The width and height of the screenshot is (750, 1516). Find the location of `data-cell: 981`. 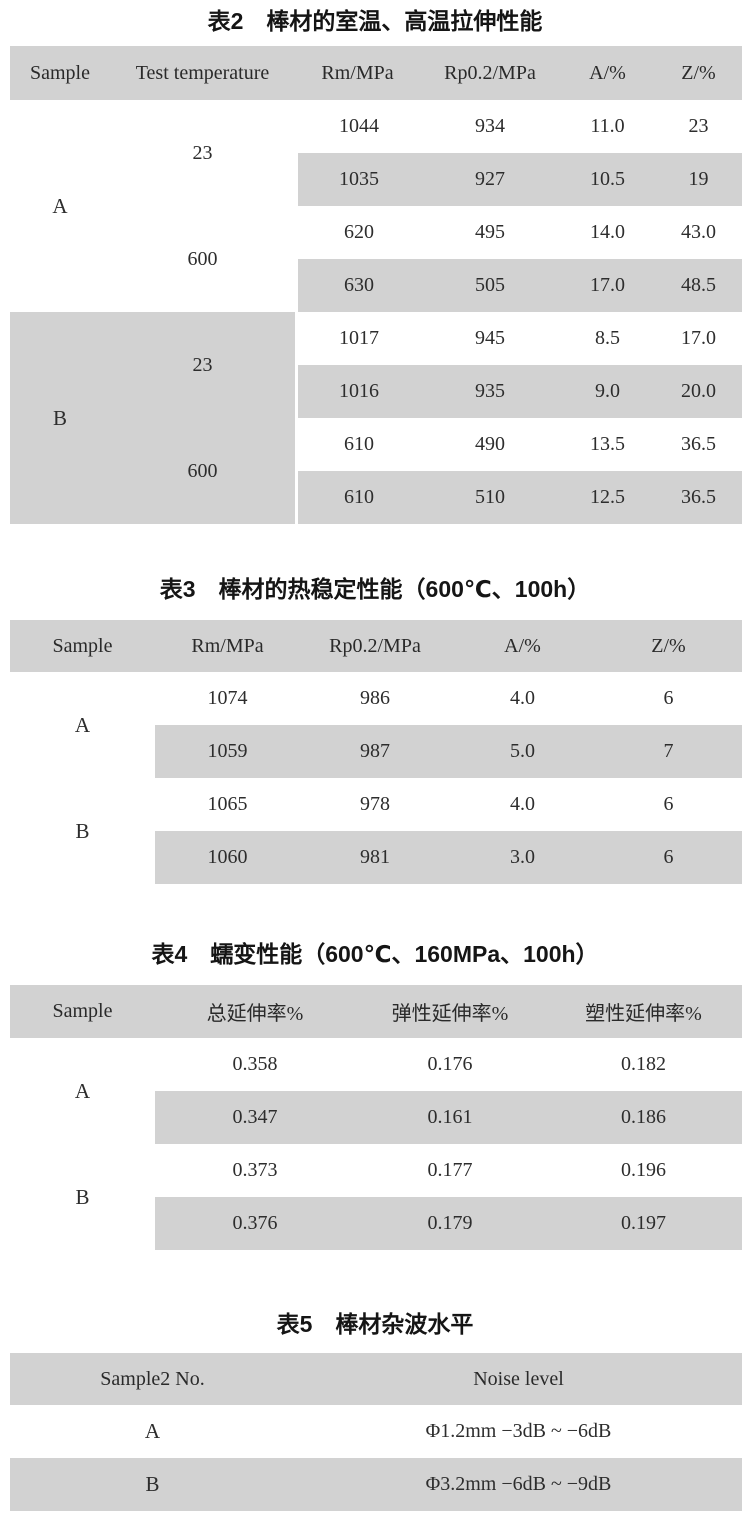

data-cell: 981 is located at coordinates (375, 857).